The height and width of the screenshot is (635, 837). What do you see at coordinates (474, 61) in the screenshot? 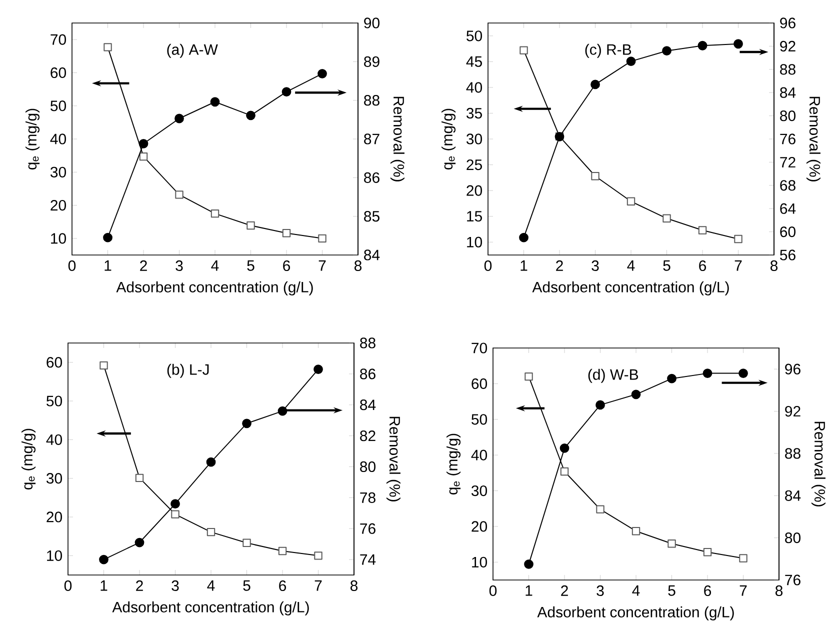
I see `y-tick-label: 45` at bounding box center [474, 61].